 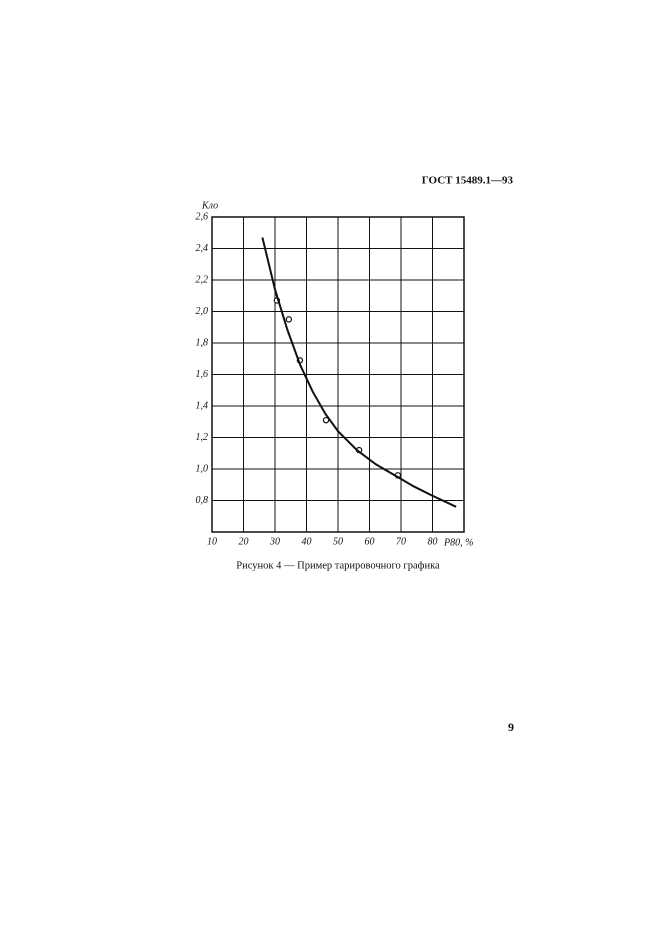 What do you see at coordinates (458, 542) in the screenshot?
I see `x-axis-label: P80, %` at bounding box center [458, 542].